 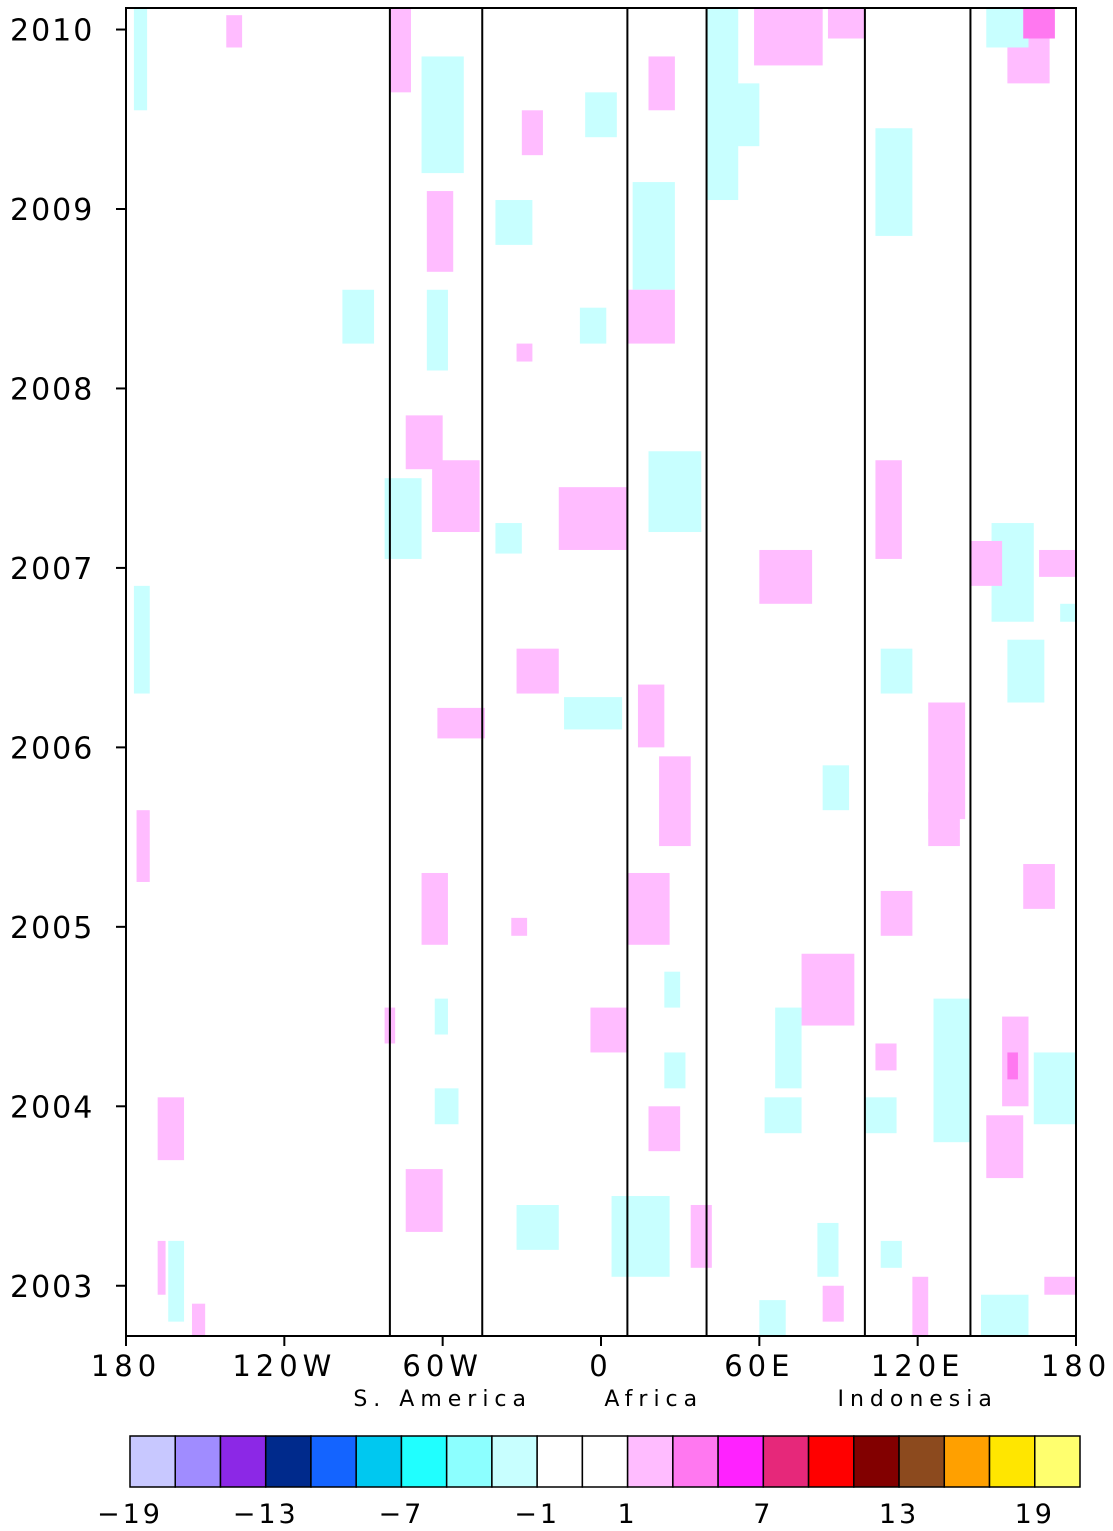 I want to click on y-tick-label: 2009, so click(x=52, y=210).